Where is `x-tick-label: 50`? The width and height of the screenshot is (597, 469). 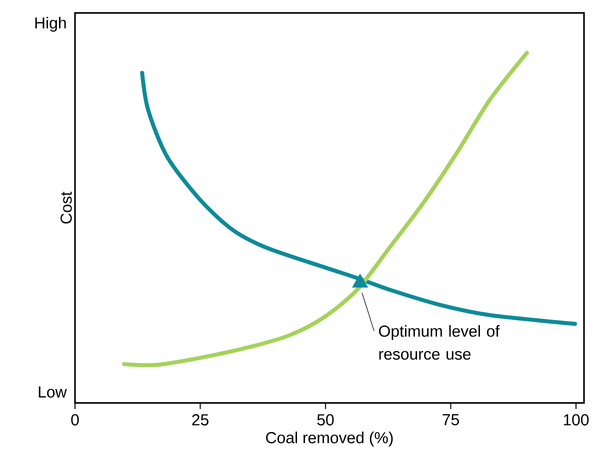 x-tick-label: 50 is located at coordinates (325, 420).